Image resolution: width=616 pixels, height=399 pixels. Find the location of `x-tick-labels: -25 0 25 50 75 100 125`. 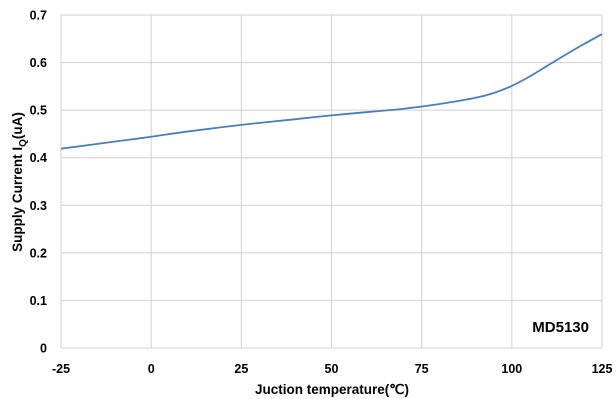

x-tick-labels: -25 0 25 50 75 100 125 is located at coordinates (332, 369).